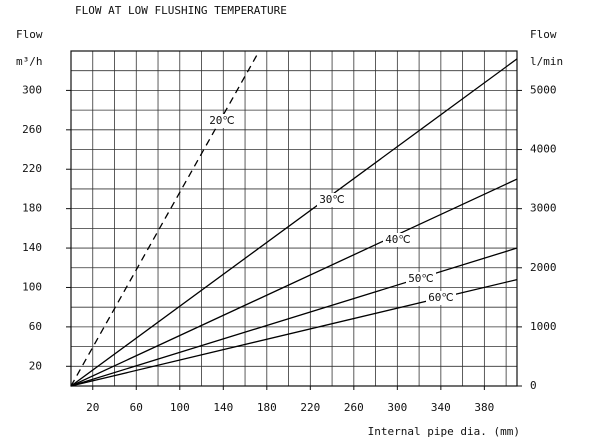 The width and height of the screenshot is (589, 439). Describe the element at coordinates (543, 89) in the screenshot. I see `y2-tick-label: 5000` at that location.